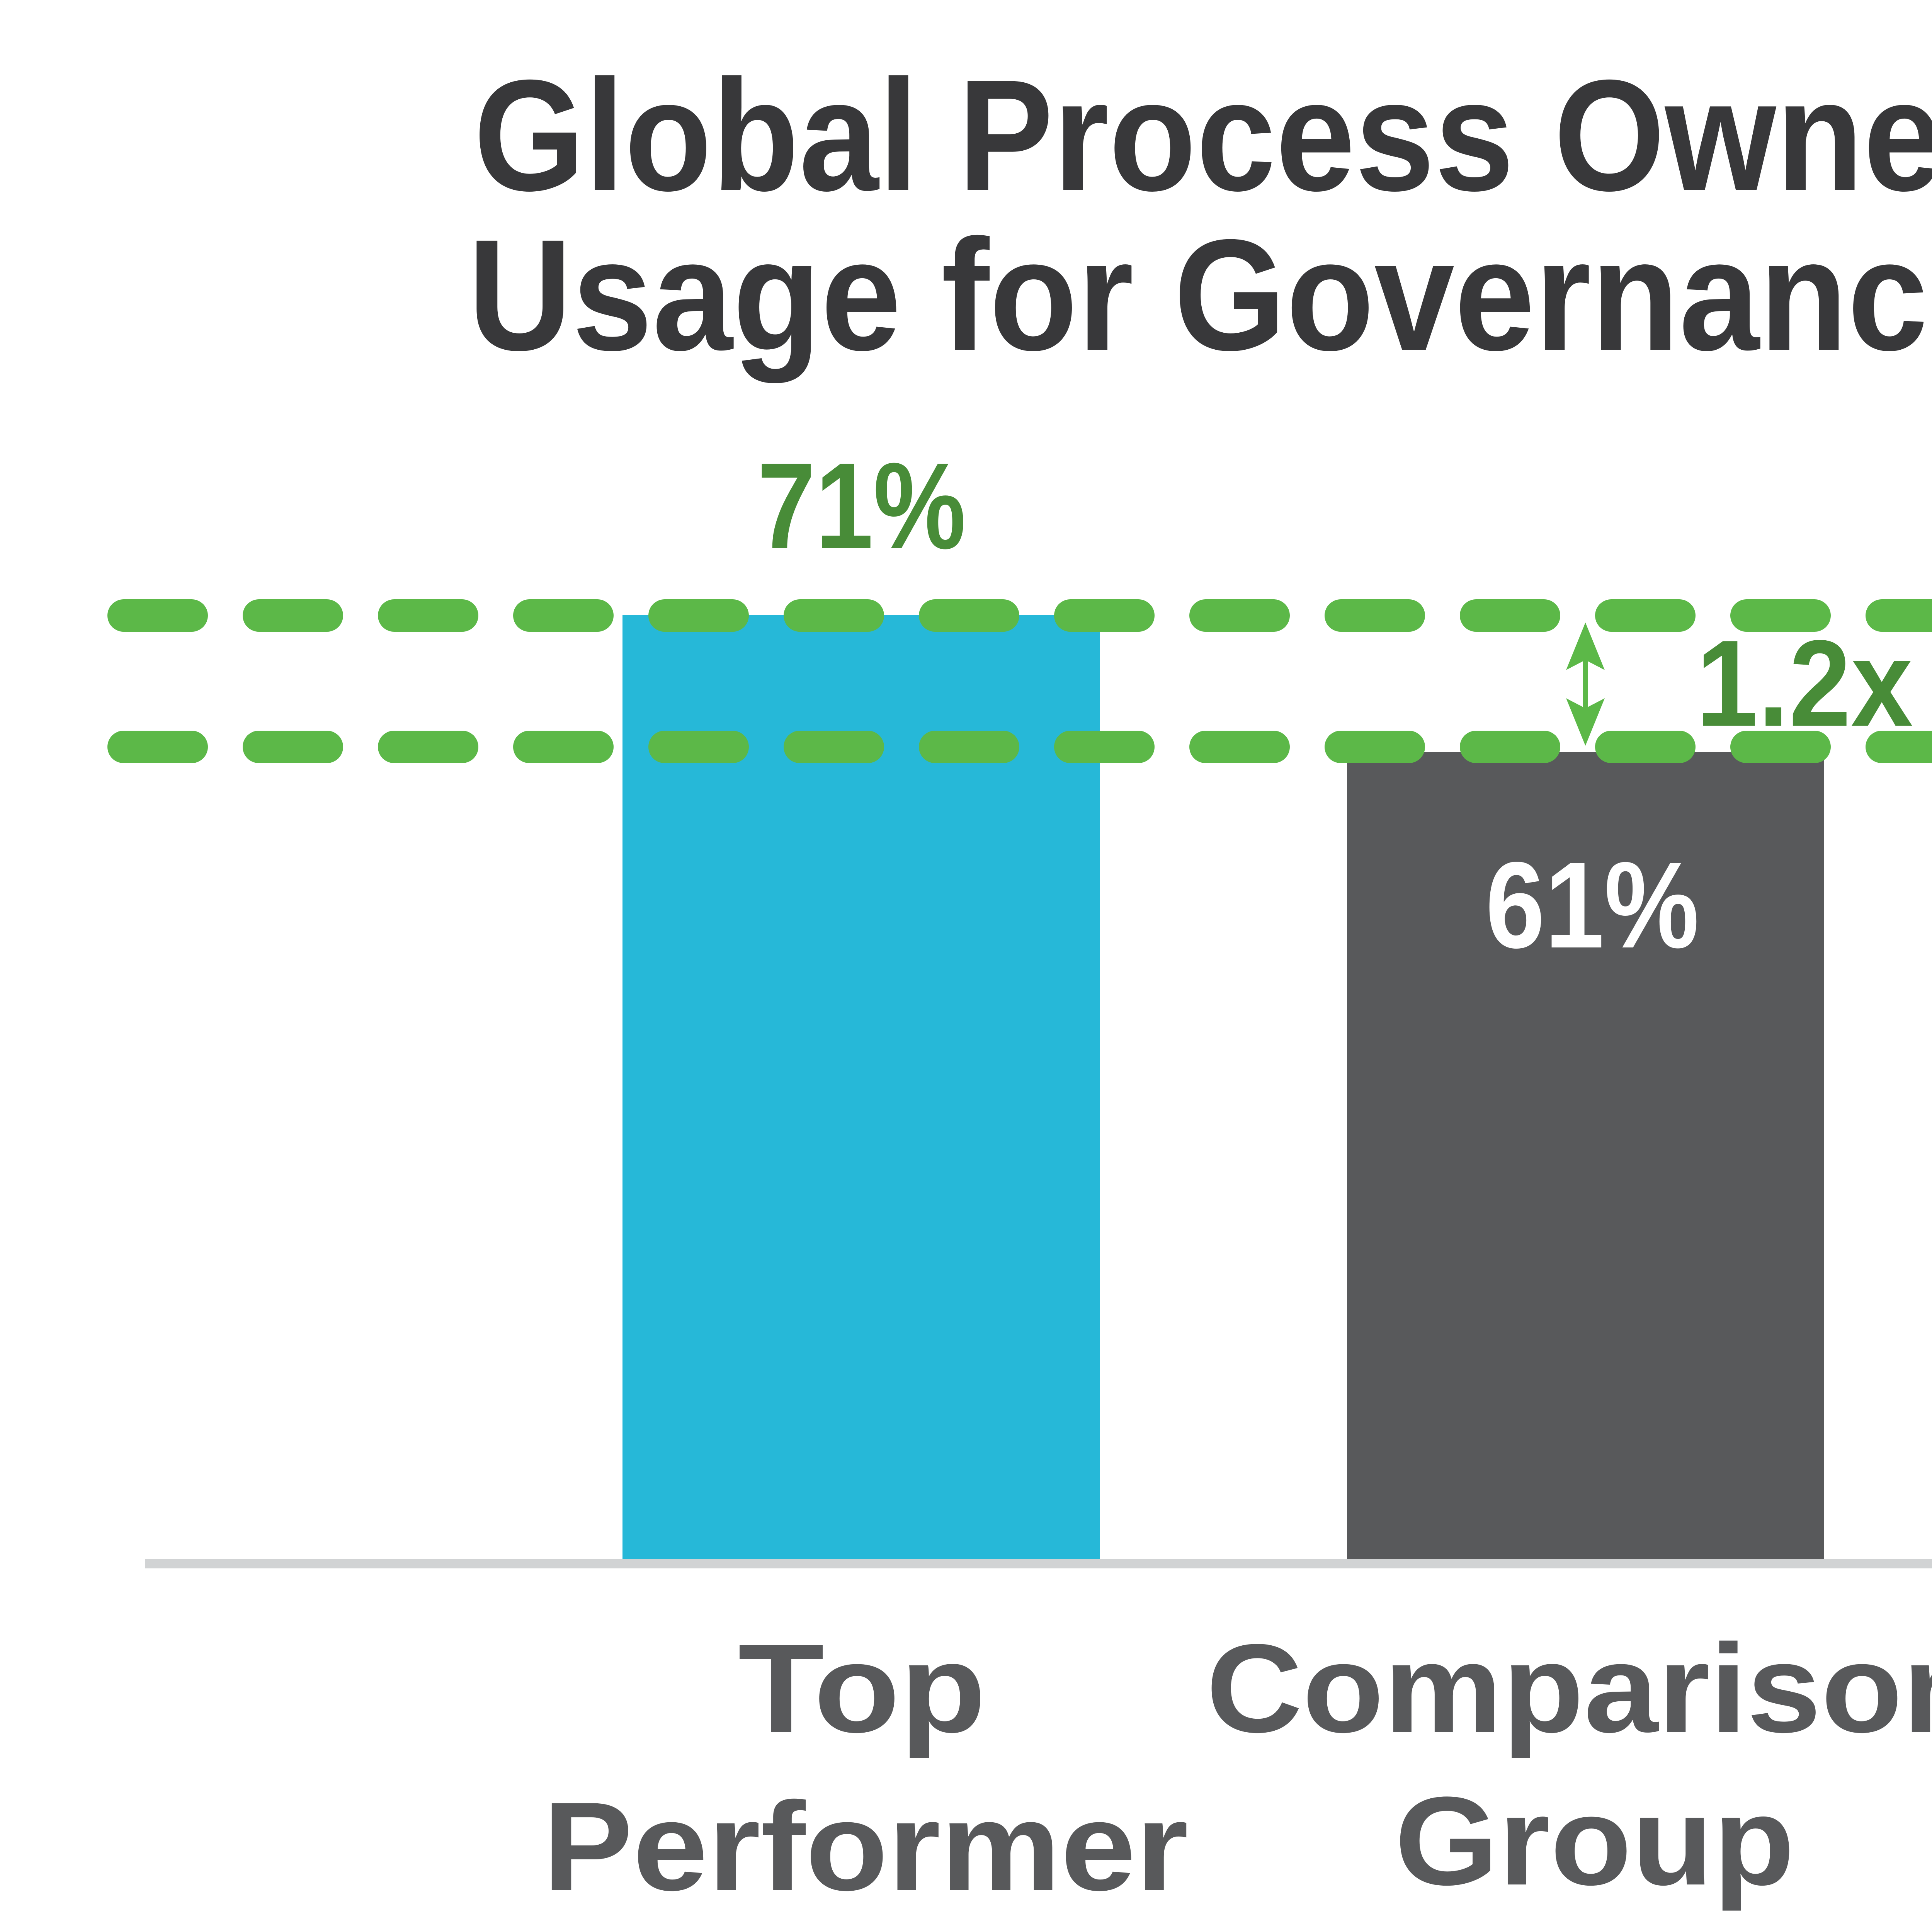  I want to click on svg-text: 1.2x, so click(1805, 684).